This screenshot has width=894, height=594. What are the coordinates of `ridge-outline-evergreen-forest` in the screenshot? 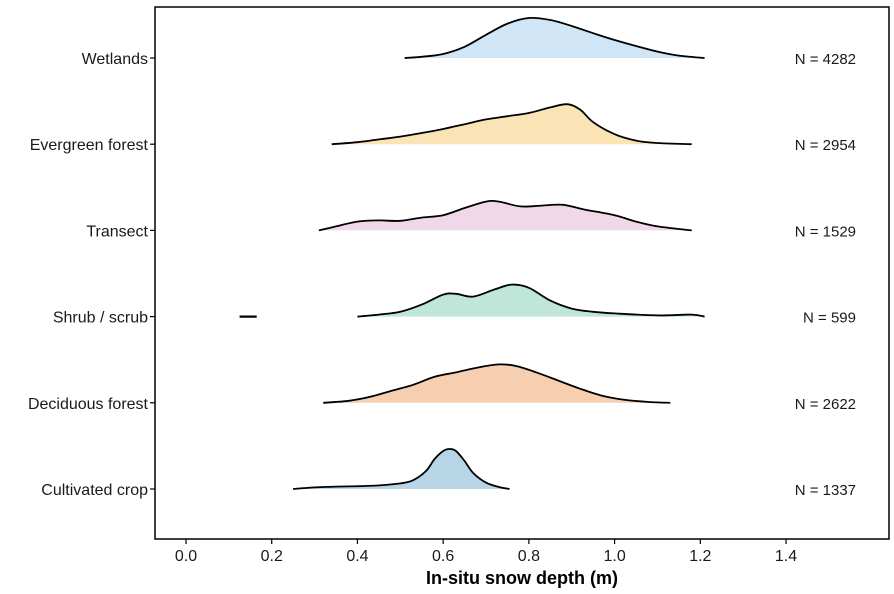 It's located at (511, 124).